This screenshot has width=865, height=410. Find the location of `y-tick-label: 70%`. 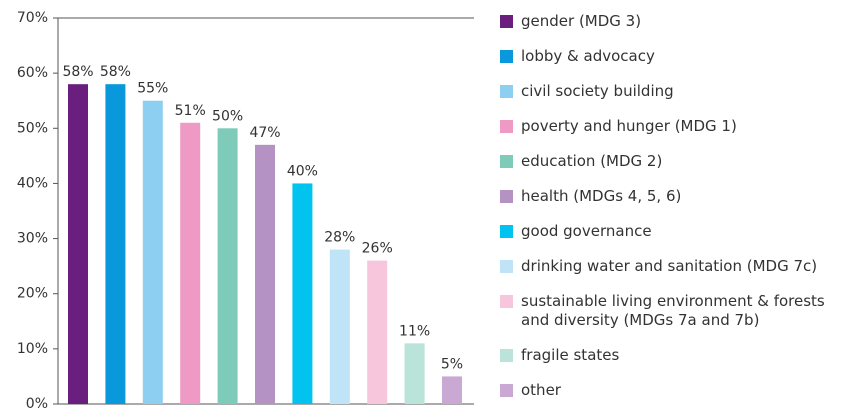

y-tick-label: 70% is located at coordinates (32, 18).